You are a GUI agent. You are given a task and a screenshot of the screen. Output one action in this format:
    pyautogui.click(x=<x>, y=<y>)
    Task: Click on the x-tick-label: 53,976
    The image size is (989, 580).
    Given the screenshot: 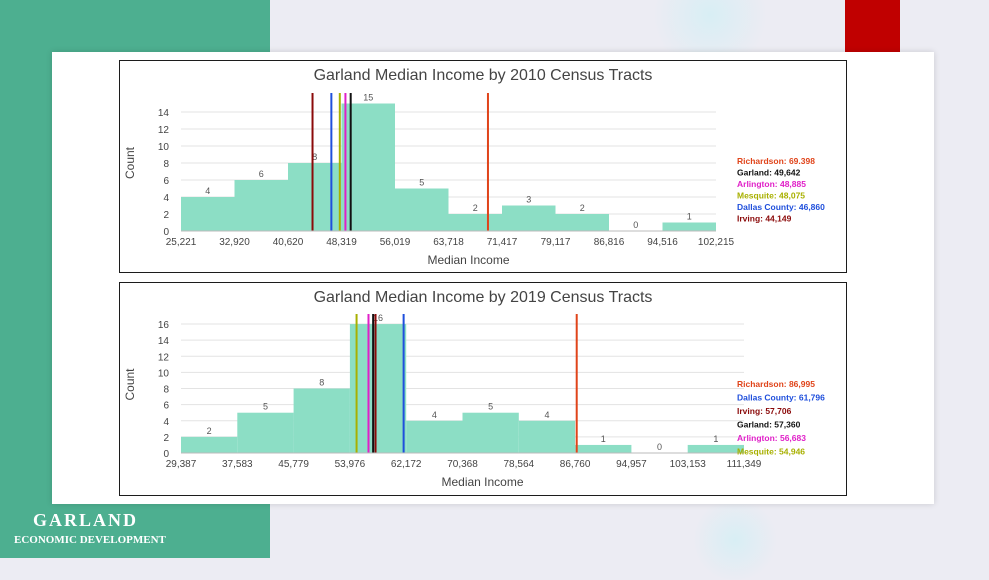 What is the action you would take?
    pyautogui.click(x=350, y=464)
    